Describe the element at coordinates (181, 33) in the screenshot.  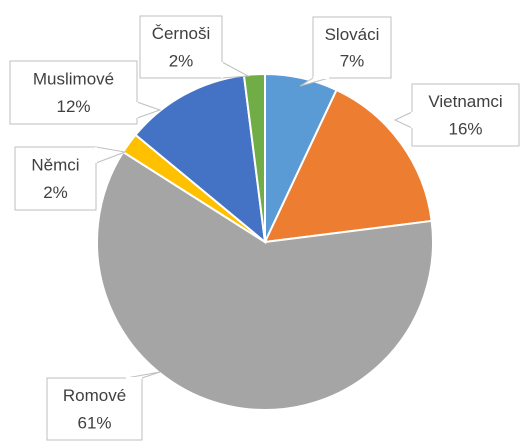
I see `category-label: Černoši` at that location.